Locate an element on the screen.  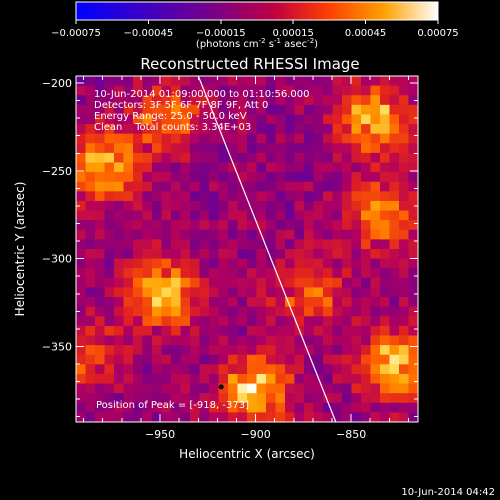
y-tick-label: −200 is located at coordinates (57, 83).